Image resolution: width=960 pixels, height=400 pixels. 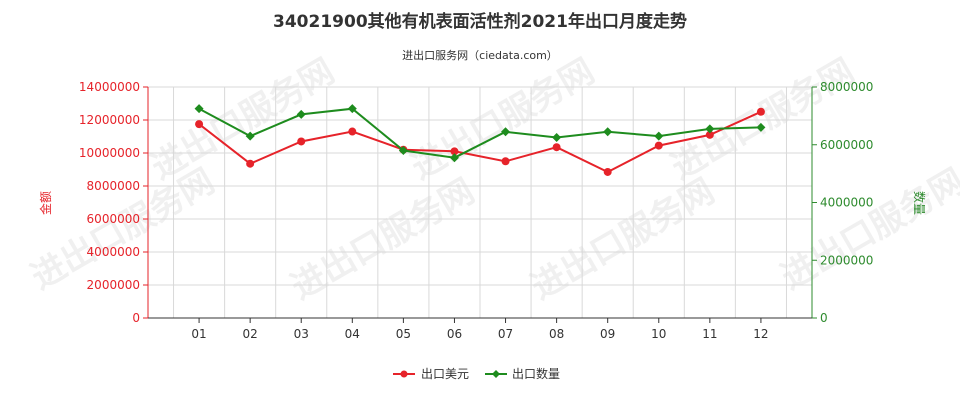 What do you see at coordinates (198, 334) in the screenshot?
I see `x-tick-label: 01` at bounding box center [198, 334].